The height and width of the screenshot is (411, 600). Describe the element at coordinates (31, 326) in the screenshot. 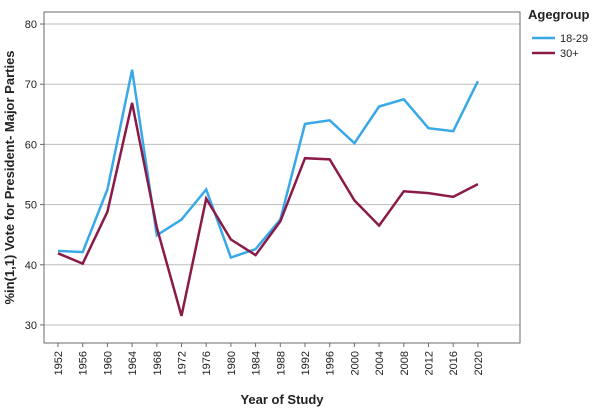

I see `y-tick-label: 30` at that location.